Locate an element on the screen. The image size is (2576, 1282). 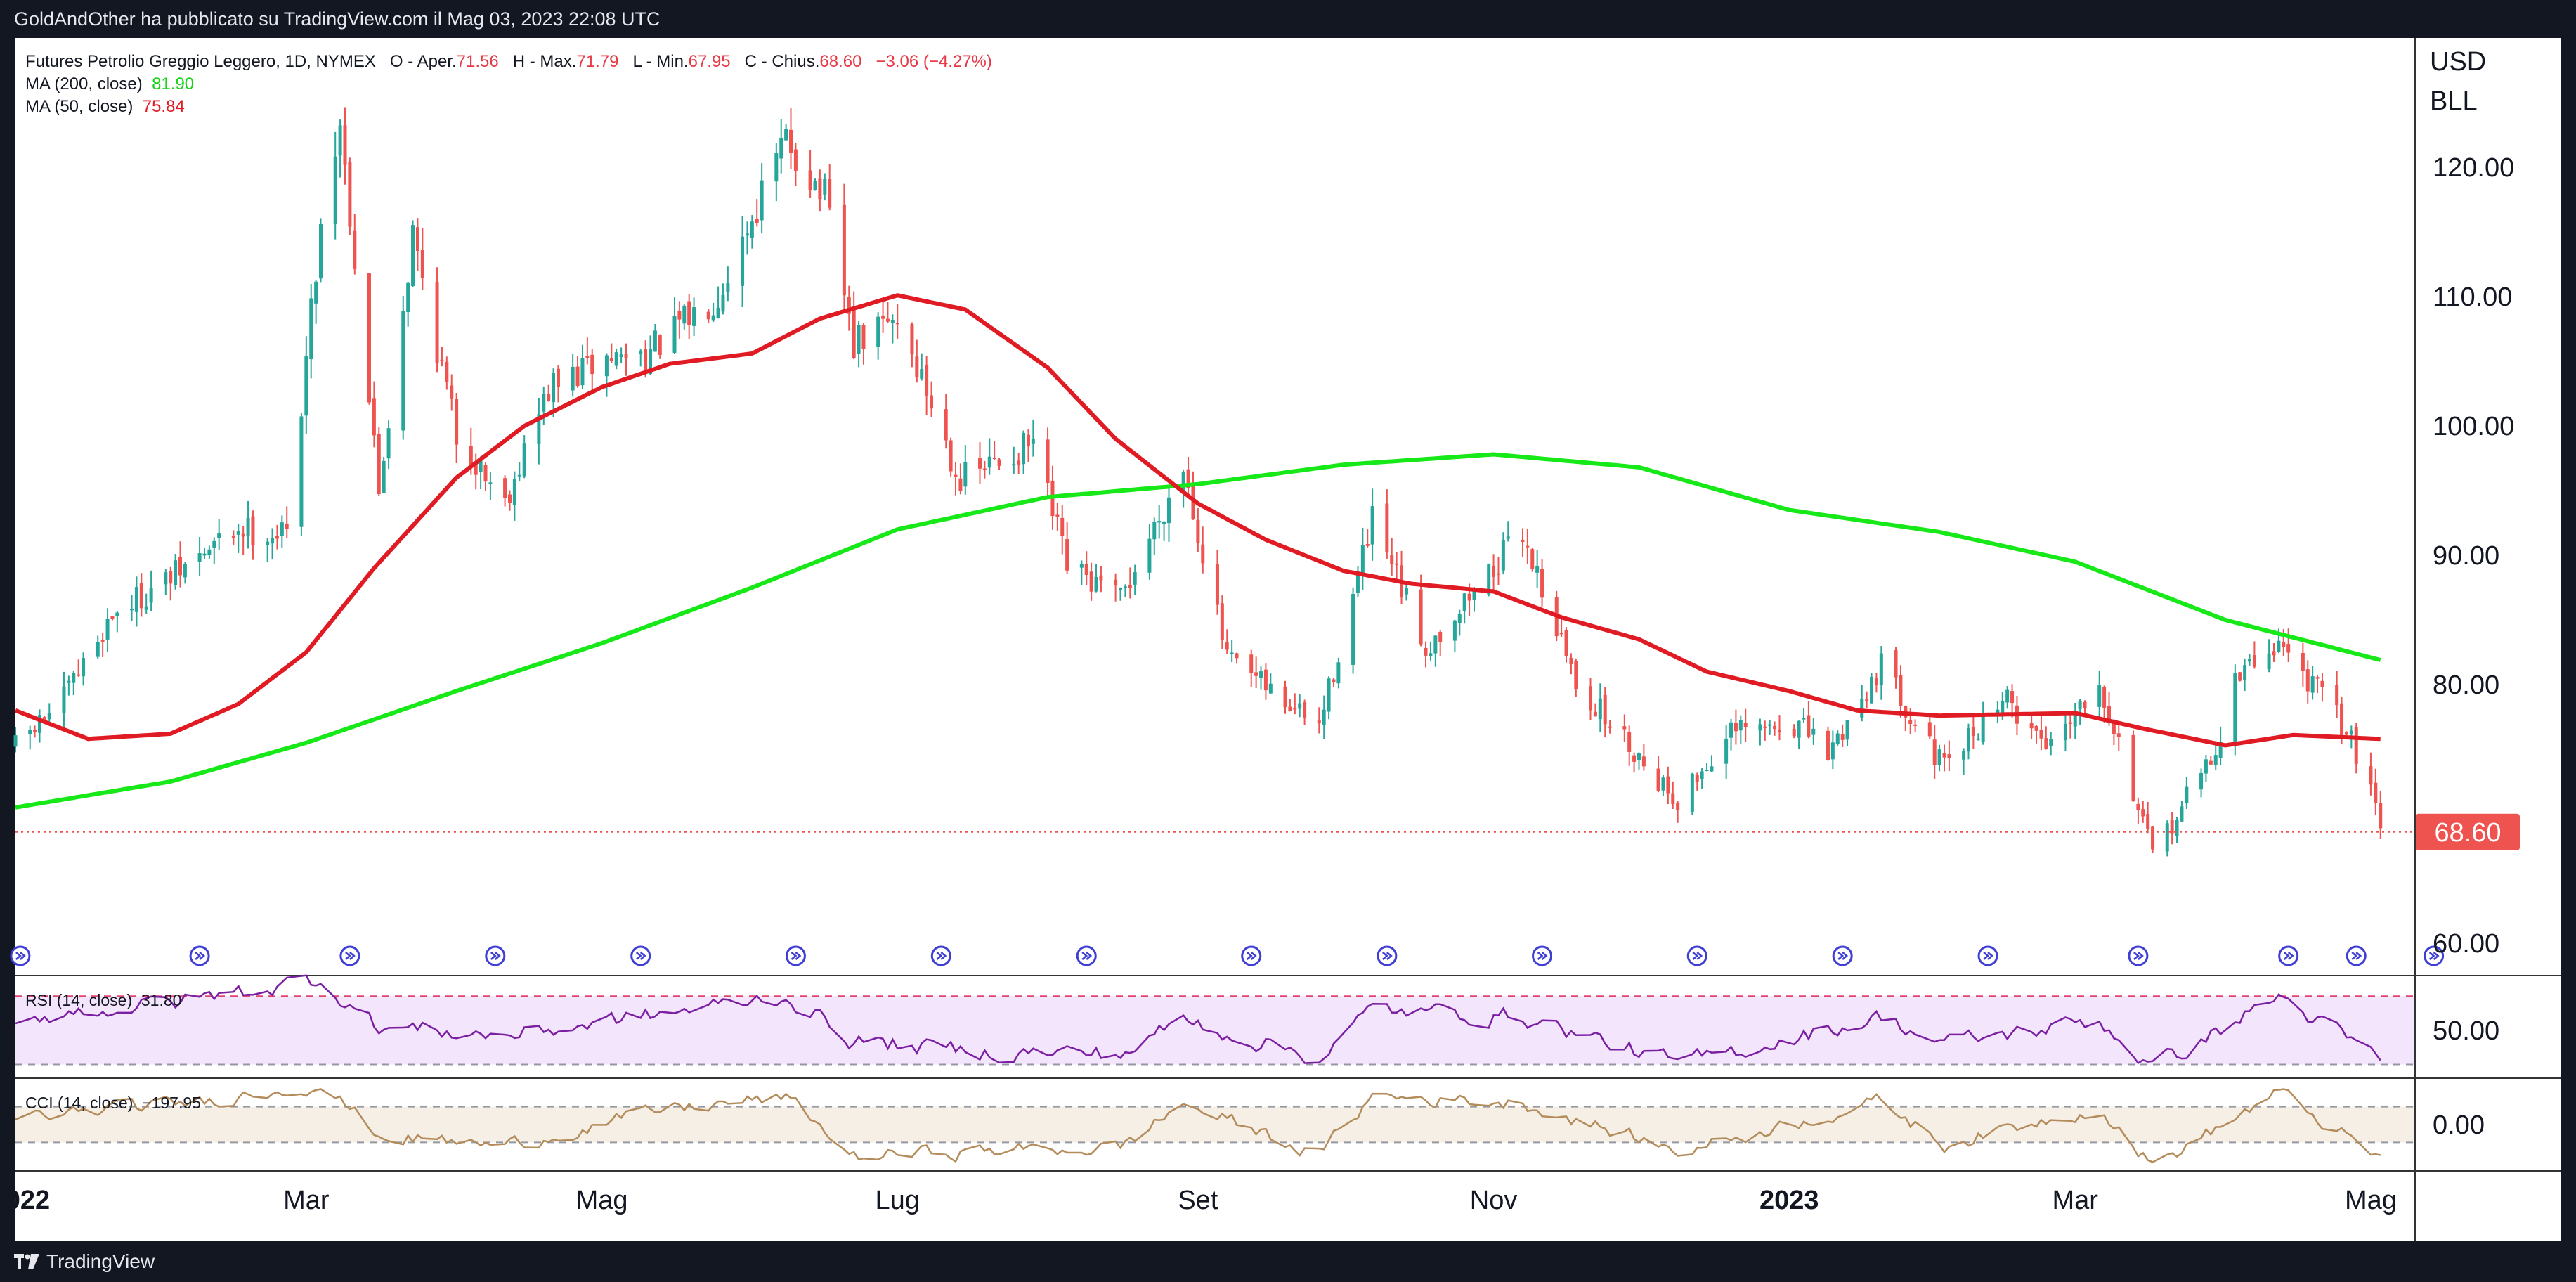
legend-ma200: MA (200, close) 81.90 is located at coordinates (109, 84).